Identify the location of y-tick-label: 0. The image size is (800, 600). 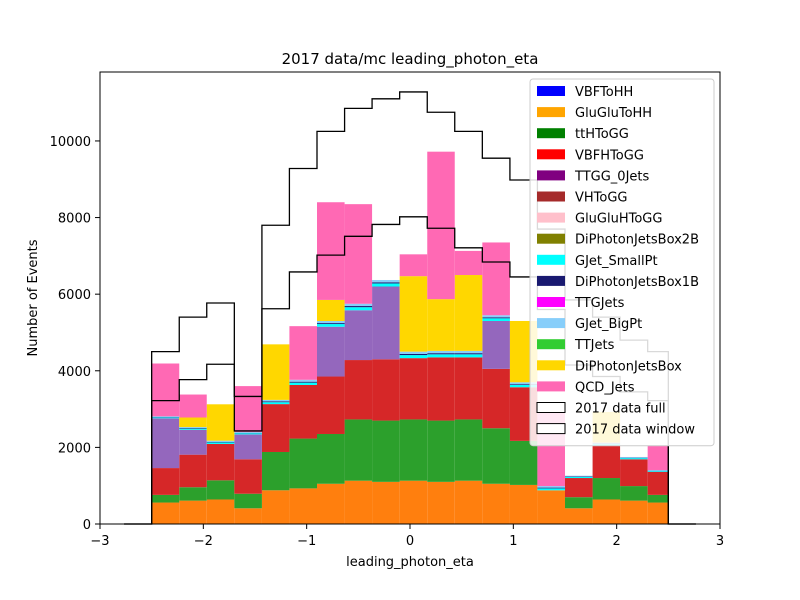
(87, 525).